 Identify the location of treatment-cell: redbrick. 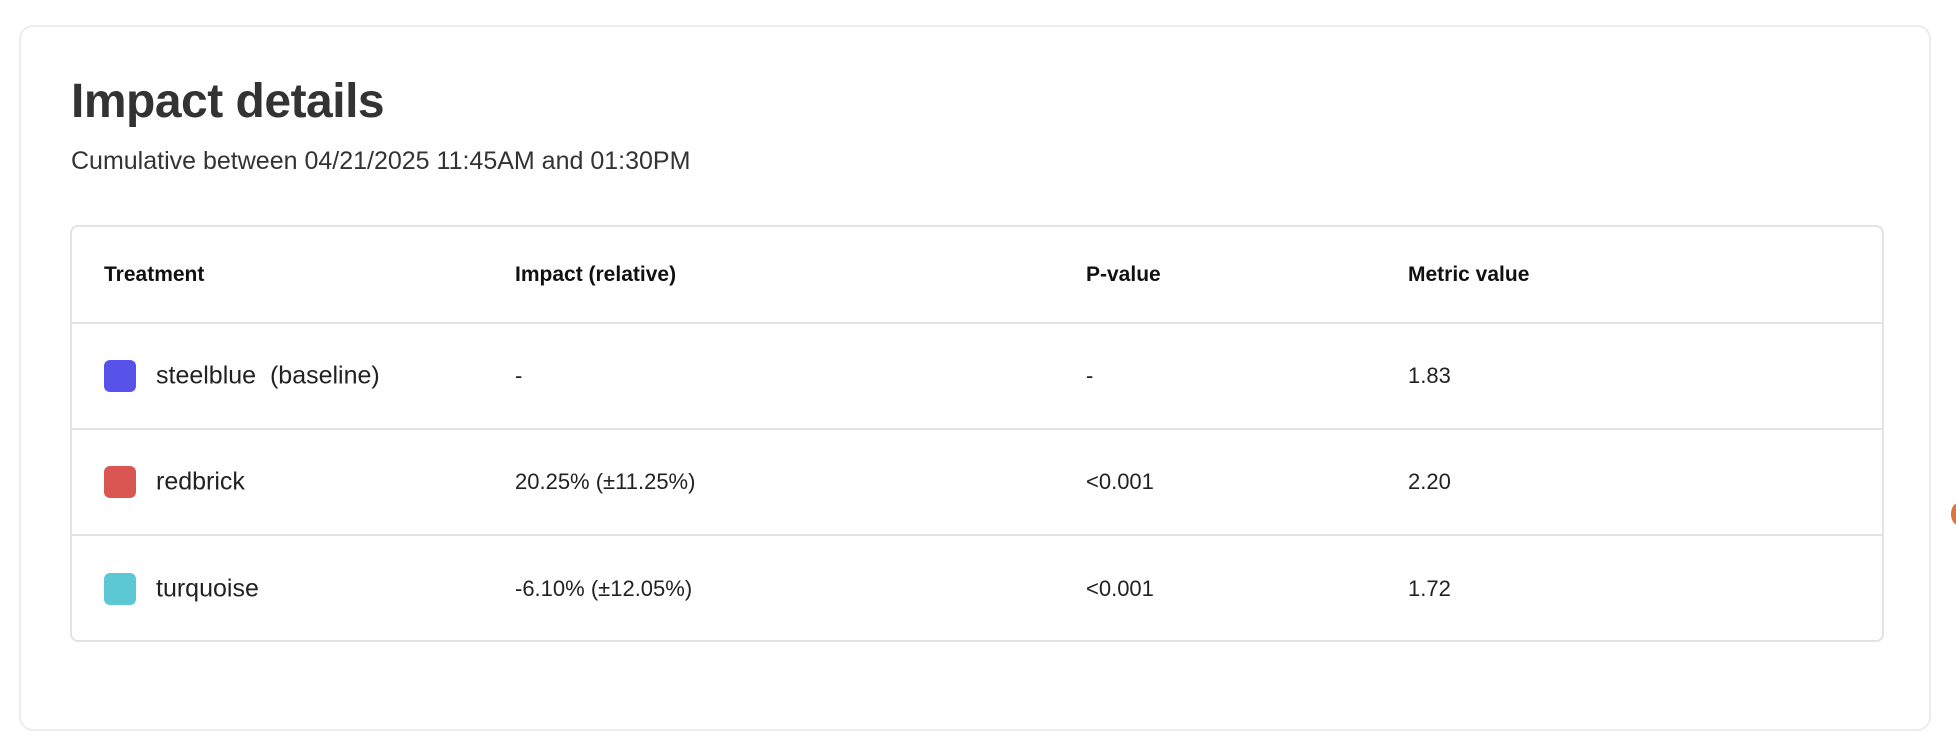
(174, 482).